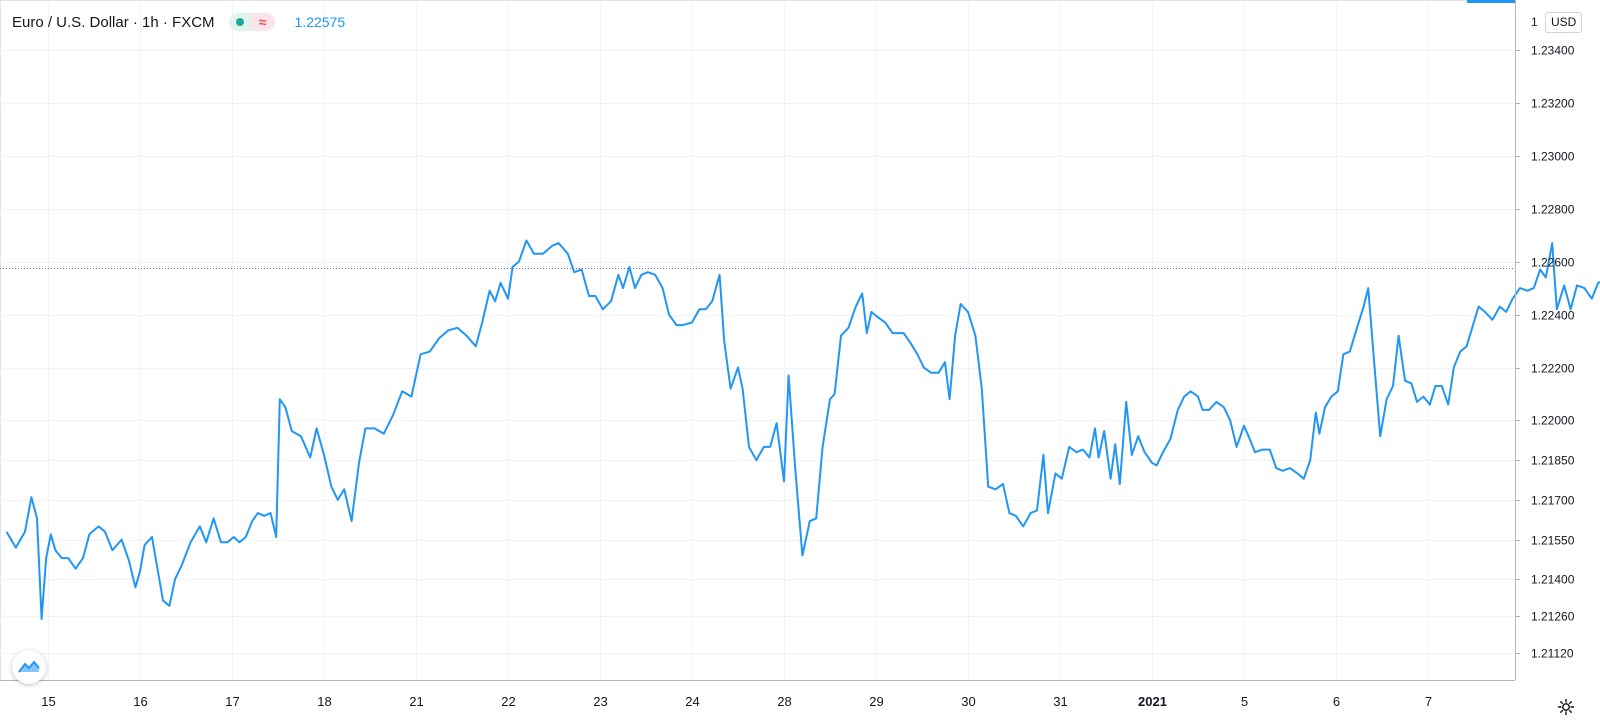 Image resolution: width=1600 pixels, height=721 pixels. What do you see at coordinates (1553, 263) in the screenshot?
I see `price-tick-label: 1.22600` at bounding box center [1553, 263].